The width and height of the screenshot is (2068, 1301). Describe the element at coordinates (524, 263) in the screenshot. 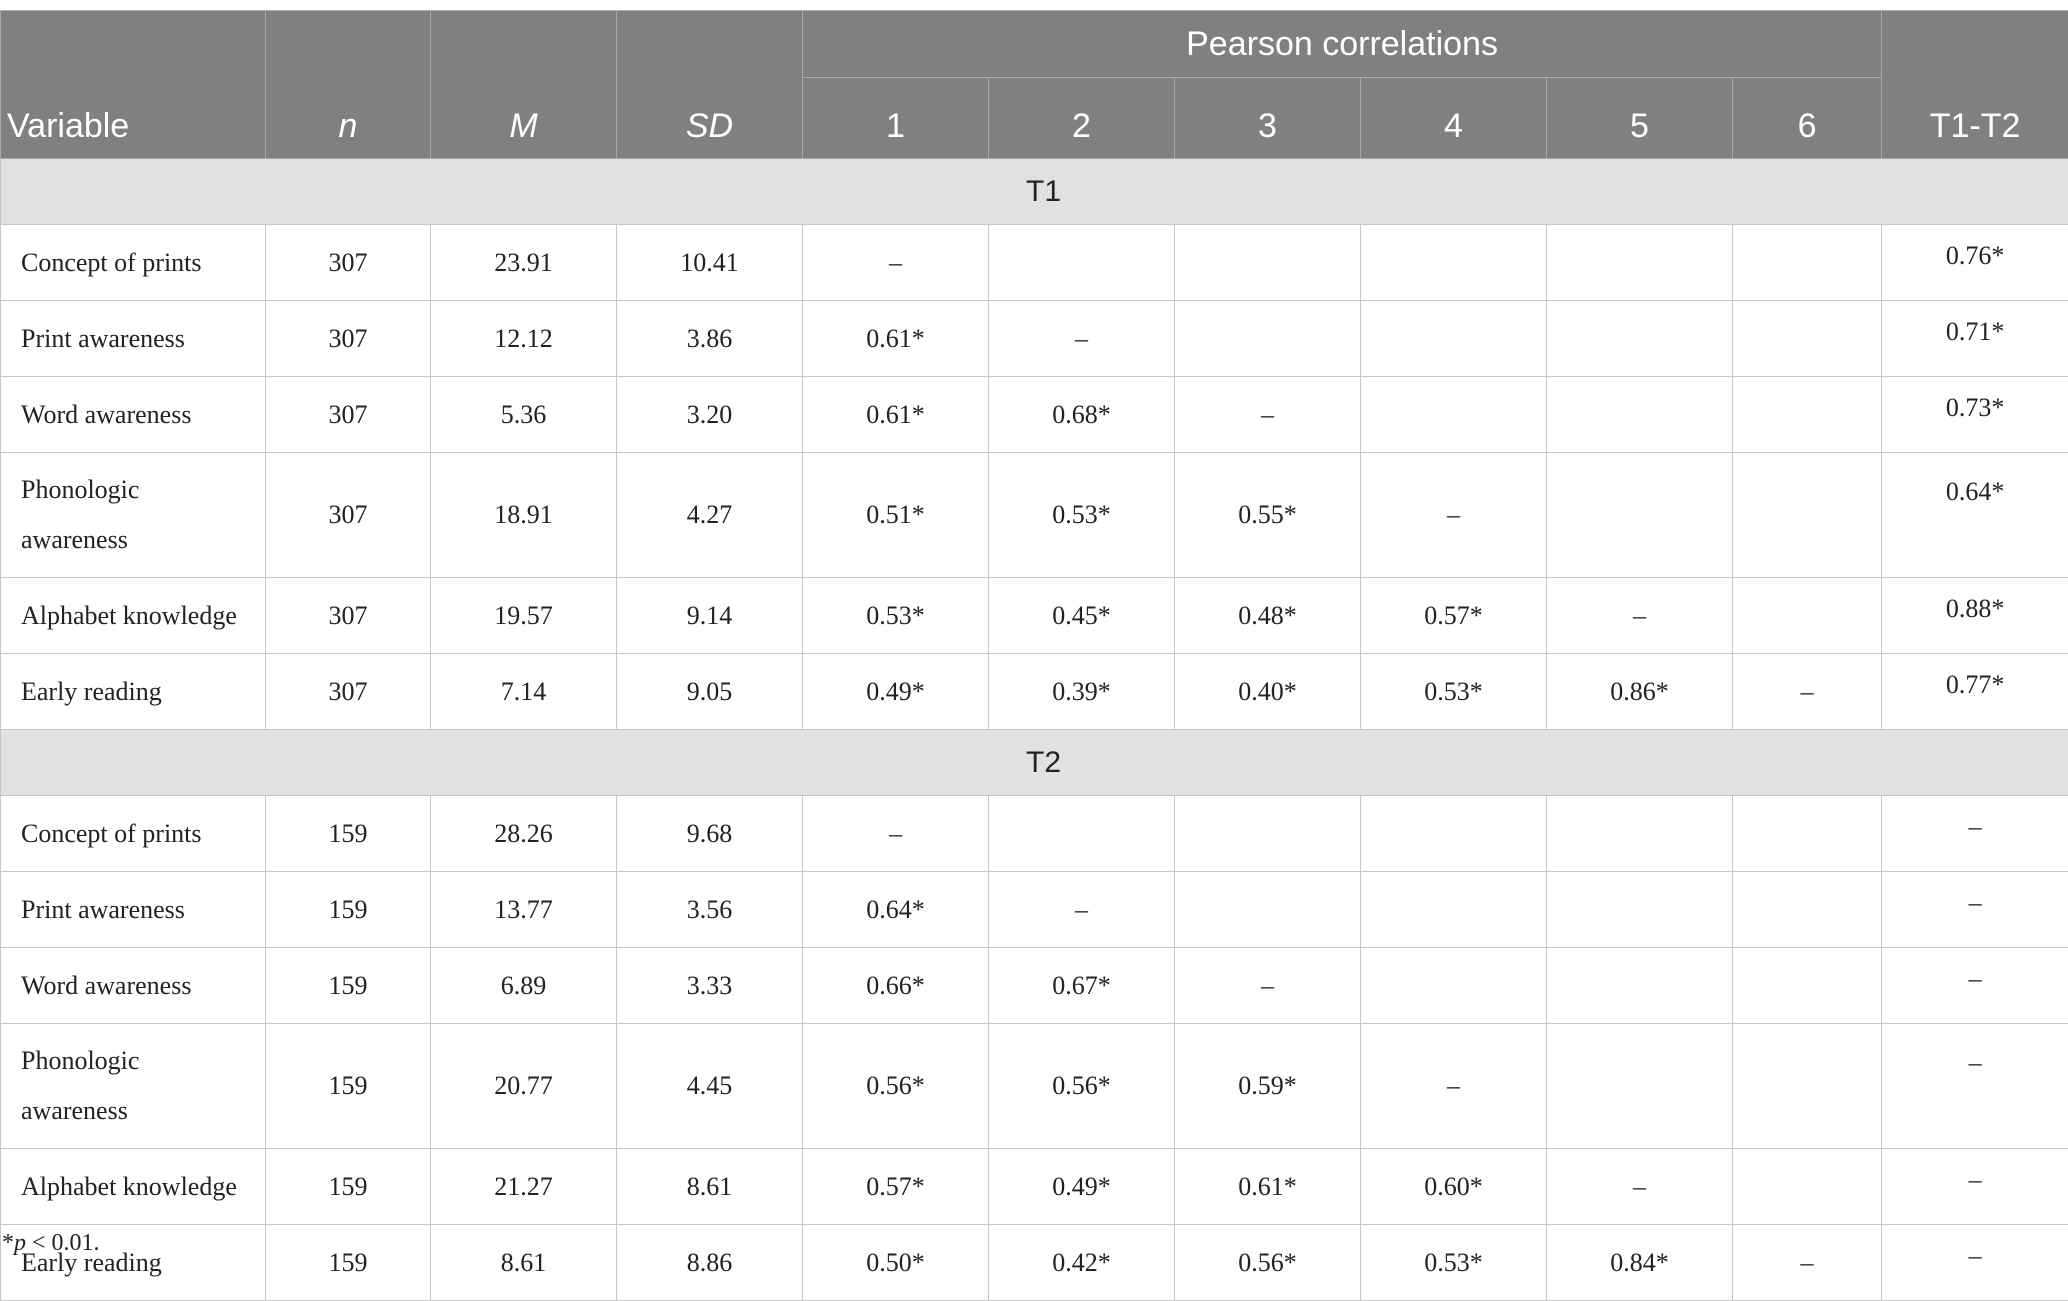

I see `table-cell: 23.91` at that location.